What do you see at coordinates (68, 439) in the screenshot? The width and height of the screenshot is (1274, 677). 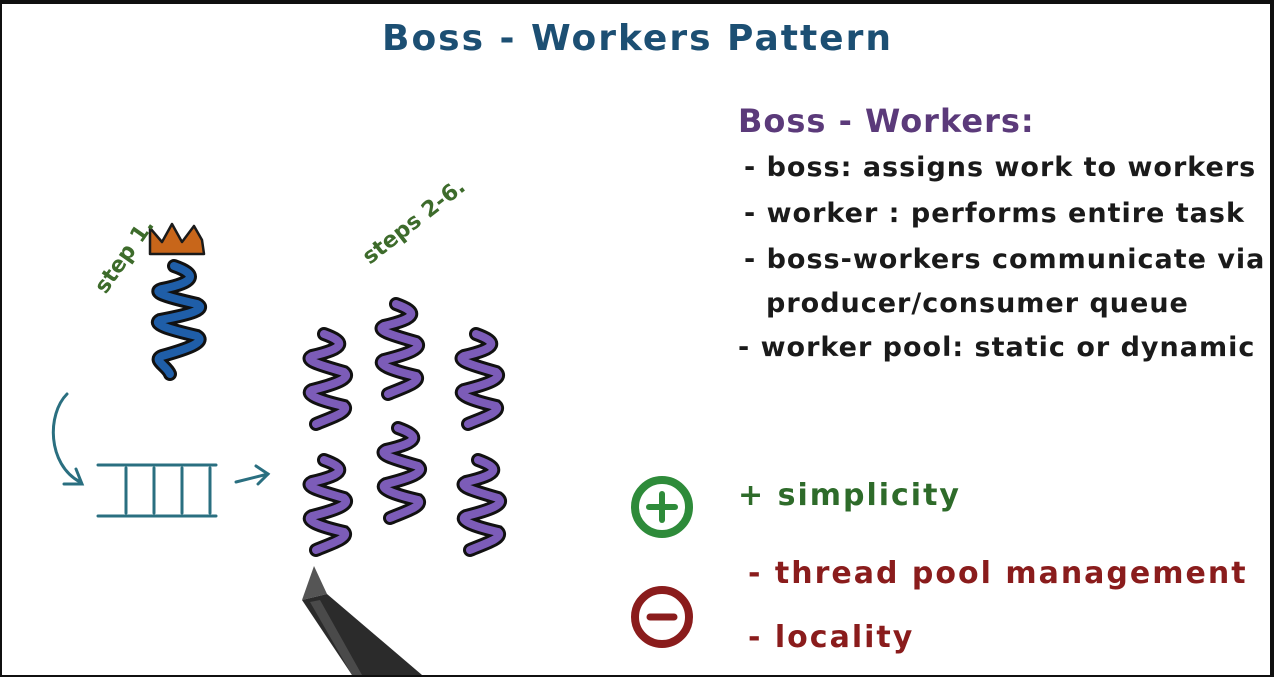 I see `boss-to-queue-arrow` at bounding box center [68, 439].